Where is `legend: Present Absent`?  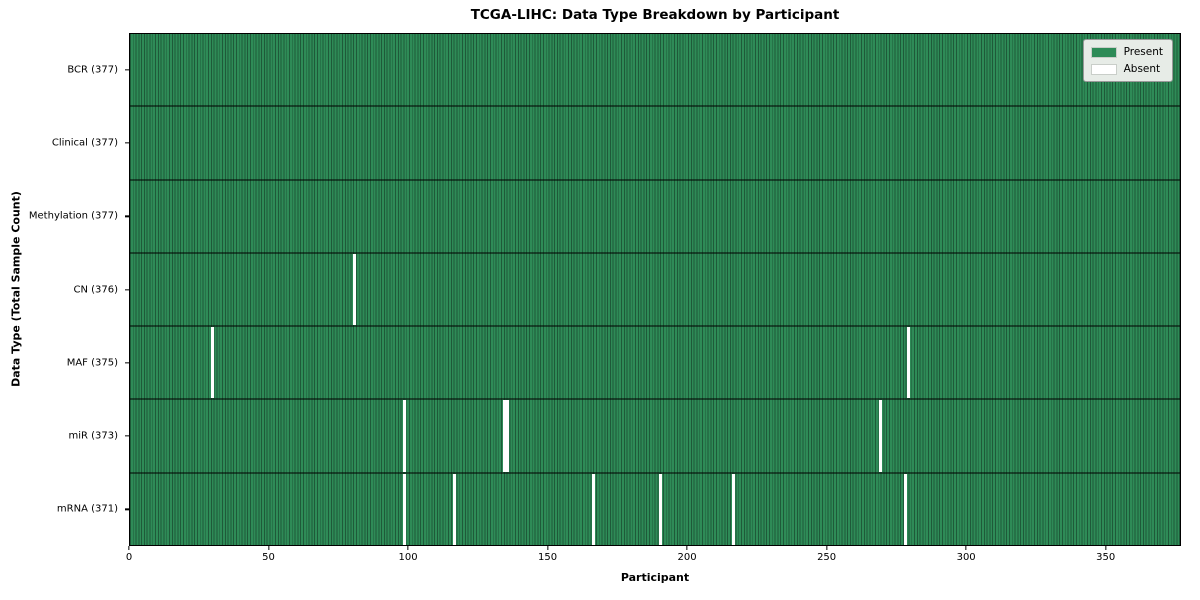 legend: Present Absent is located at coordinates (1127, 60).